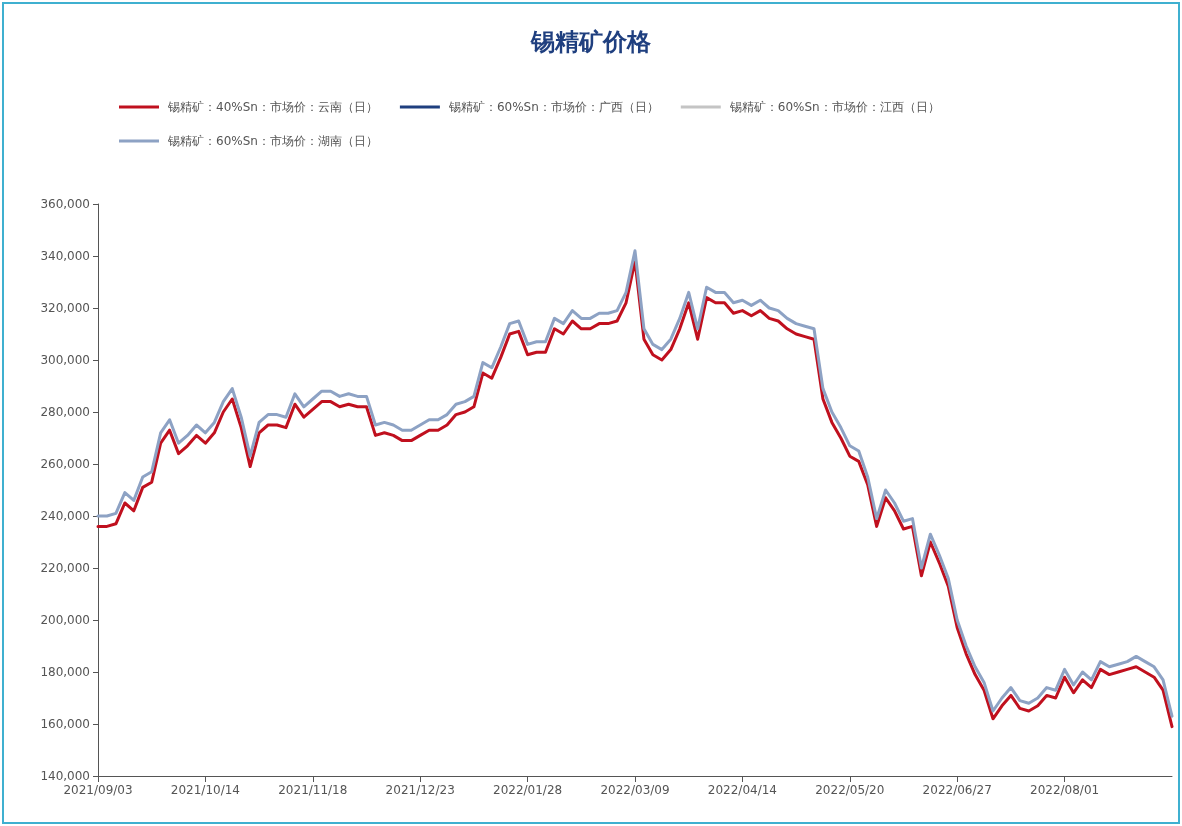  Describe the element at coordinates (1065, 790) in the screenshot. I see `x-tick-label: 2022/08/01` at that location.